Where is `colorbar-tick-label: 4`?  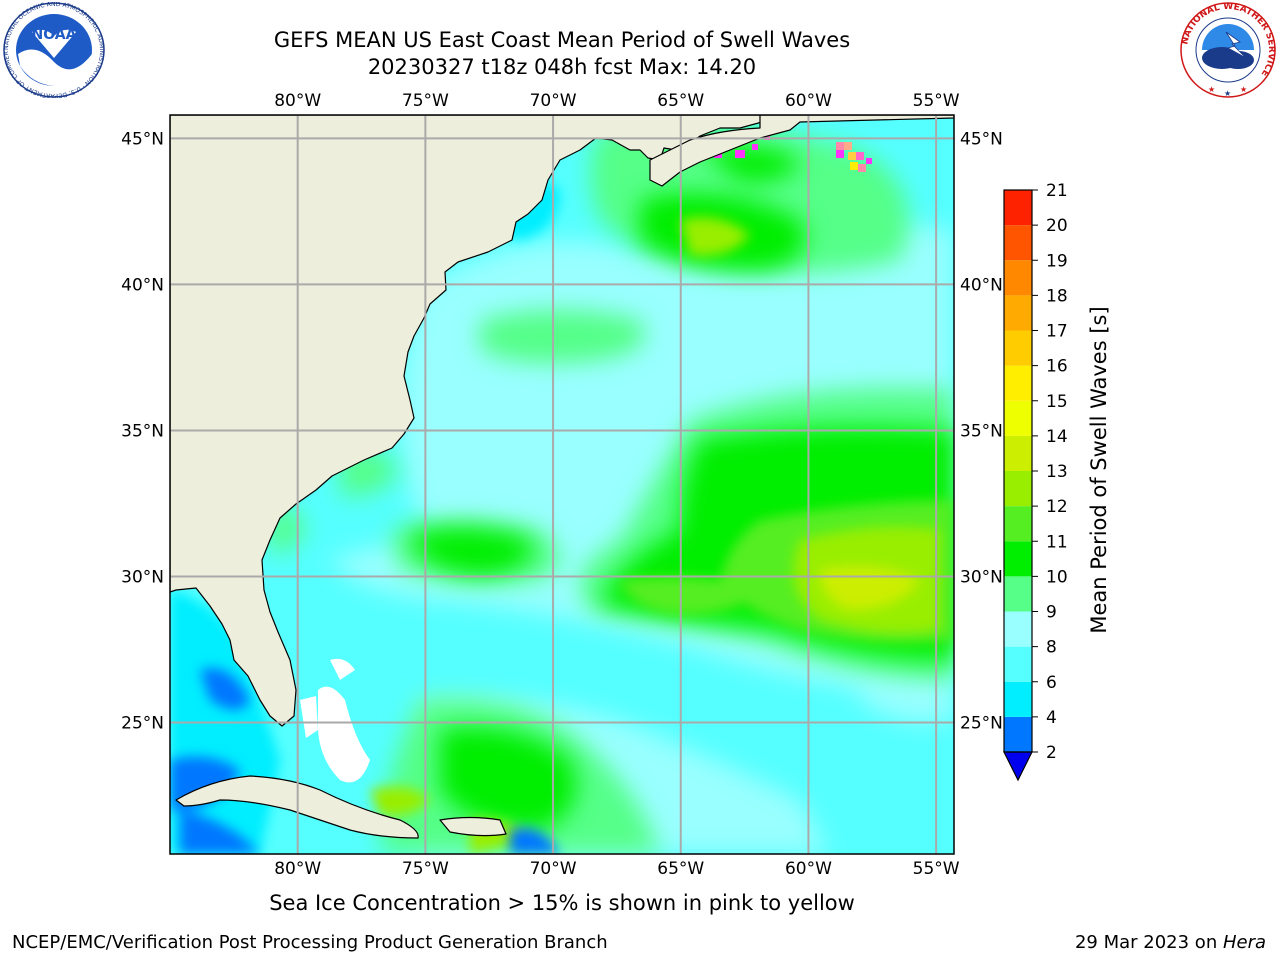
colorbar-tick-label: 4 is located at coordinates (1051, 718).